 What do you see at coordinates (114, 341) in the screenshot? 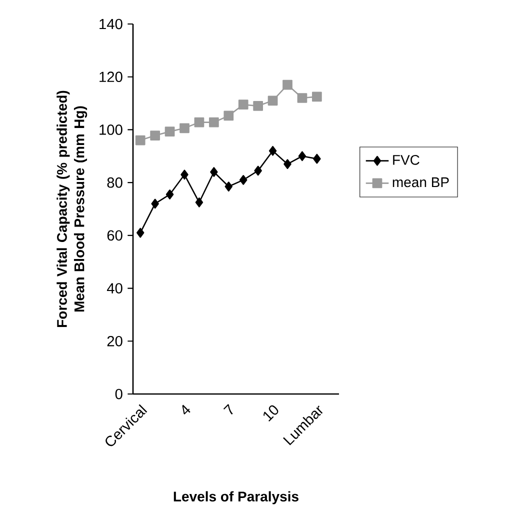
I see `y-tick-label: 20` at bounding box center [114, 341].